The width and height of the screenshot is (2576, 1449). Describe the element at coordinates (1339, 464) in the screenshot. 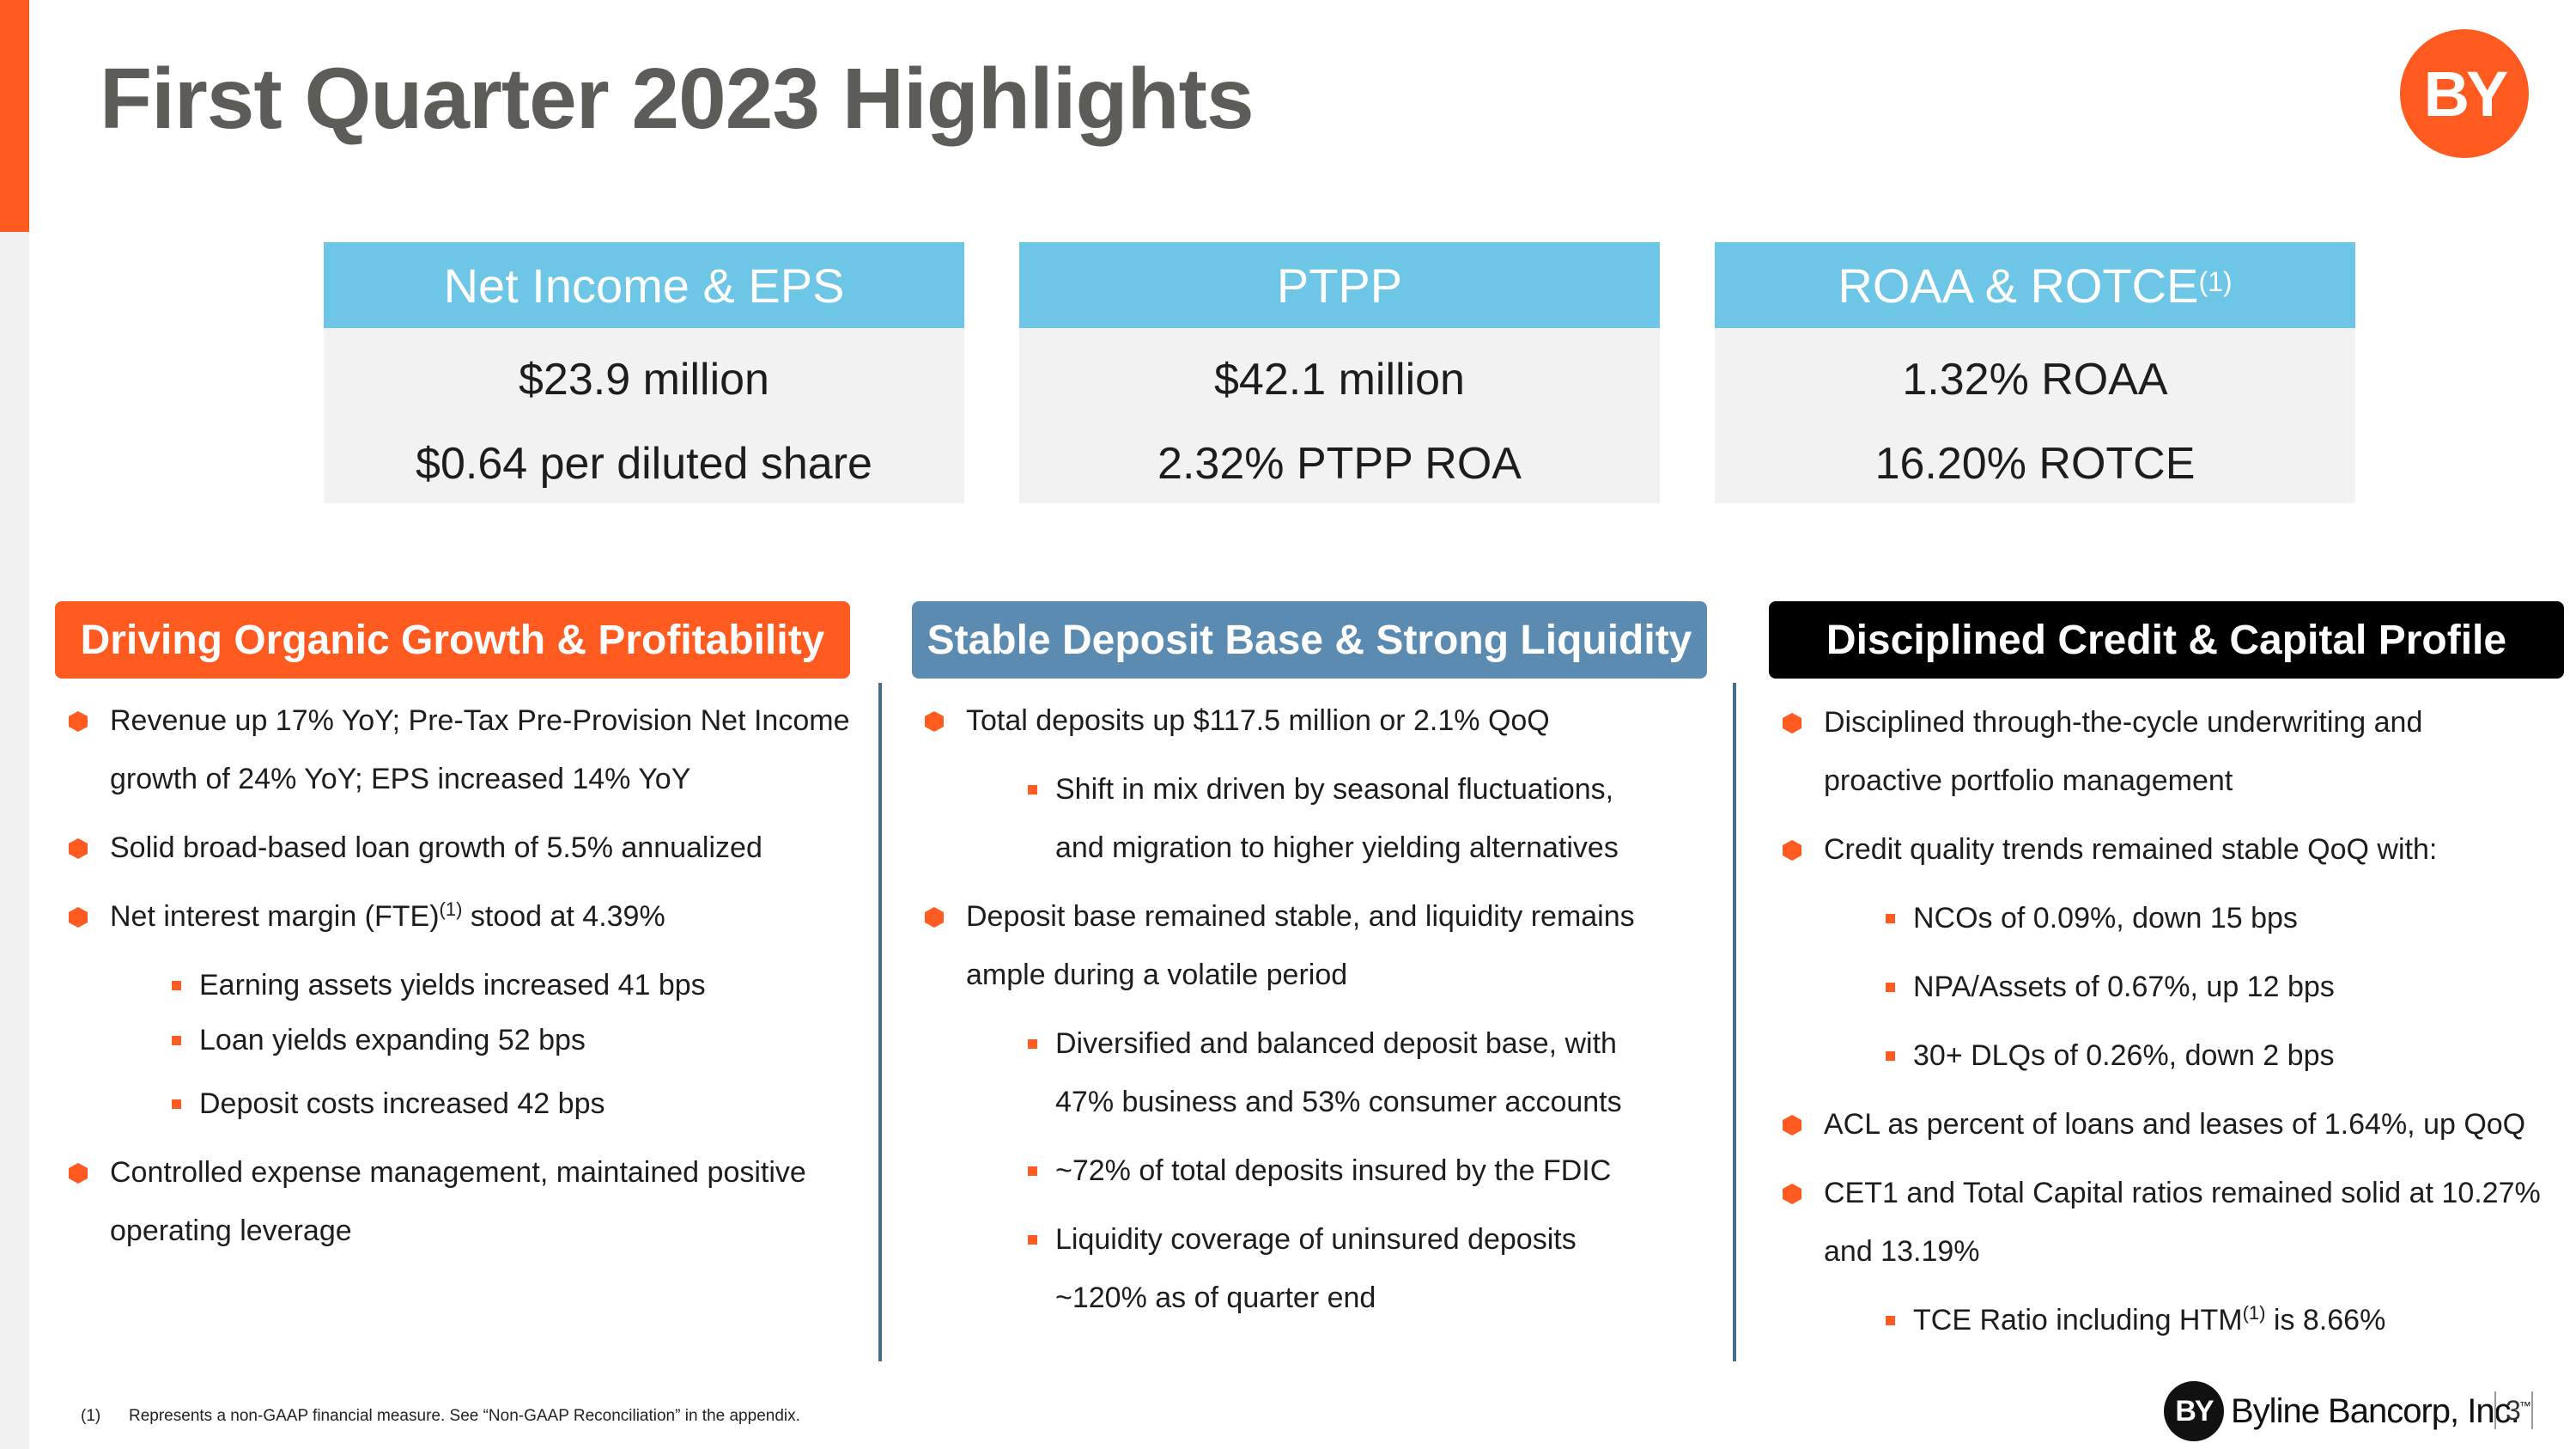

I see `kpi-value-secondary: 2.32% PTPP ROA` at that location.